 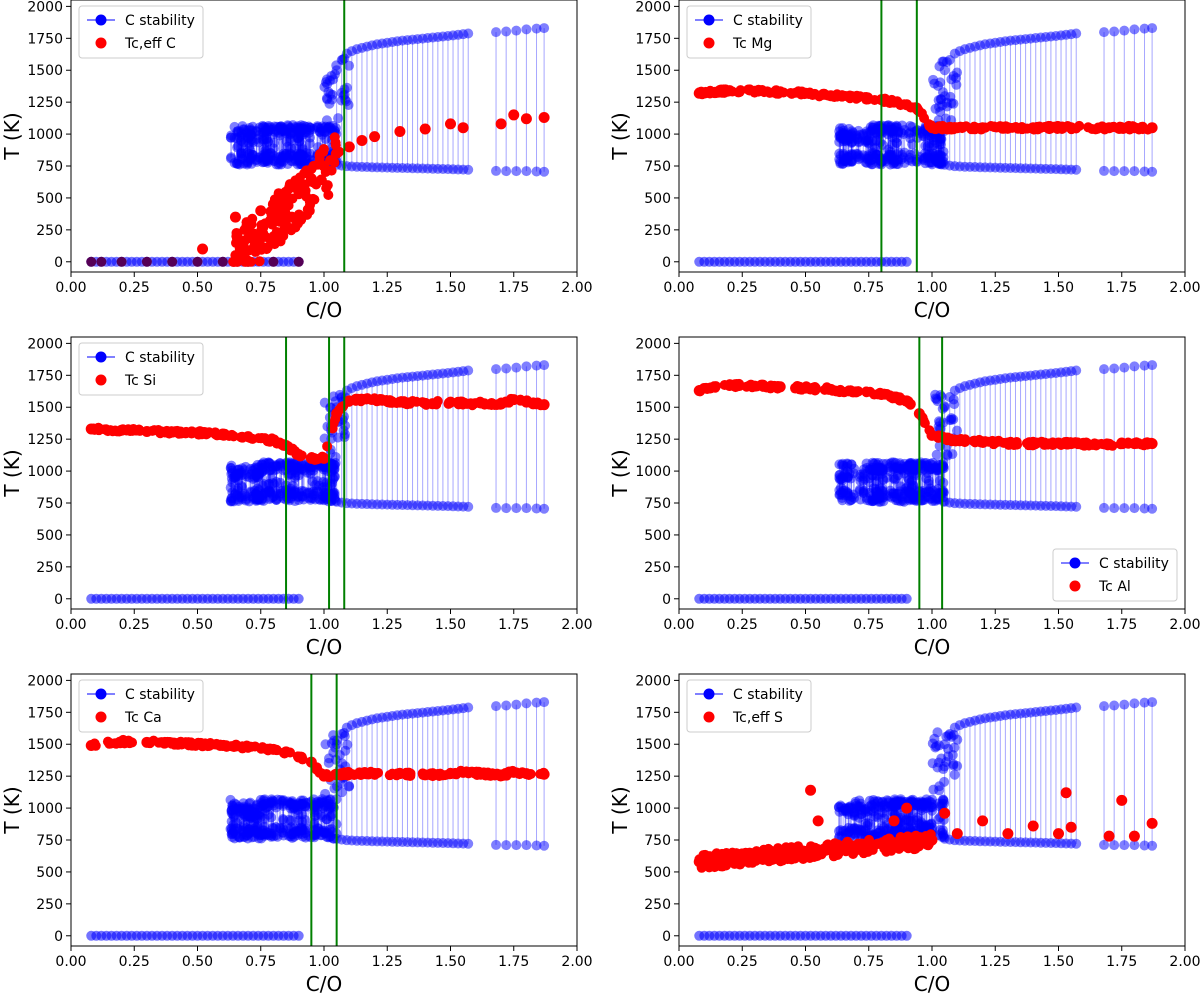 I want to click on y-tick-label: 0, so click(x=58, y=263).